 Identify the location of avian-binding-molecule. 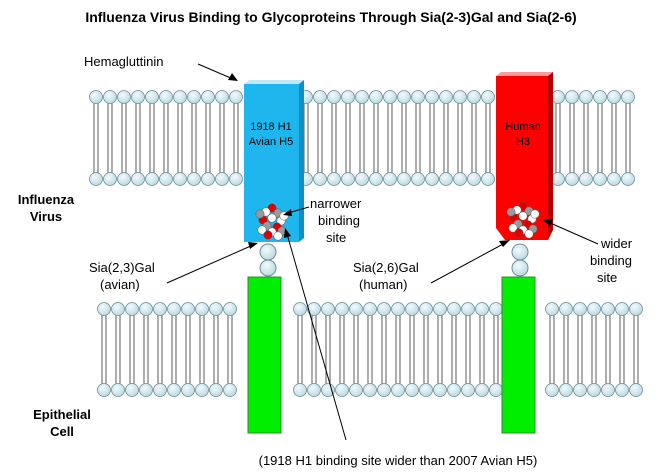
(272, 222).